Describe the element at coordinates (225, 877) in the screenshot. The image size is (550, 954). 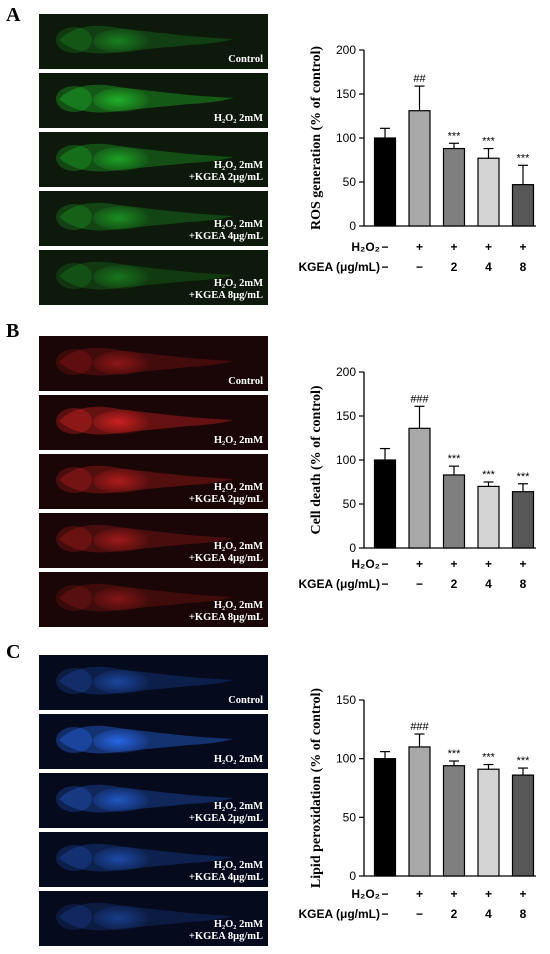
I see `caption-line-2: +KGEA 4μg/mL` at that location.